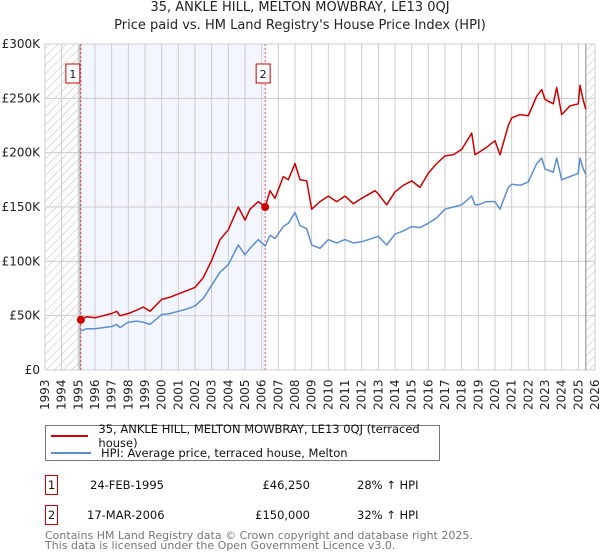 The height and width of the screenshot is (560, 600). Describe the element at coordinates (245, 516) in the screenshot. I see `sale-row-2: 2 17-MAR-2006 £150,000 32% ↑ HPI` at that location.